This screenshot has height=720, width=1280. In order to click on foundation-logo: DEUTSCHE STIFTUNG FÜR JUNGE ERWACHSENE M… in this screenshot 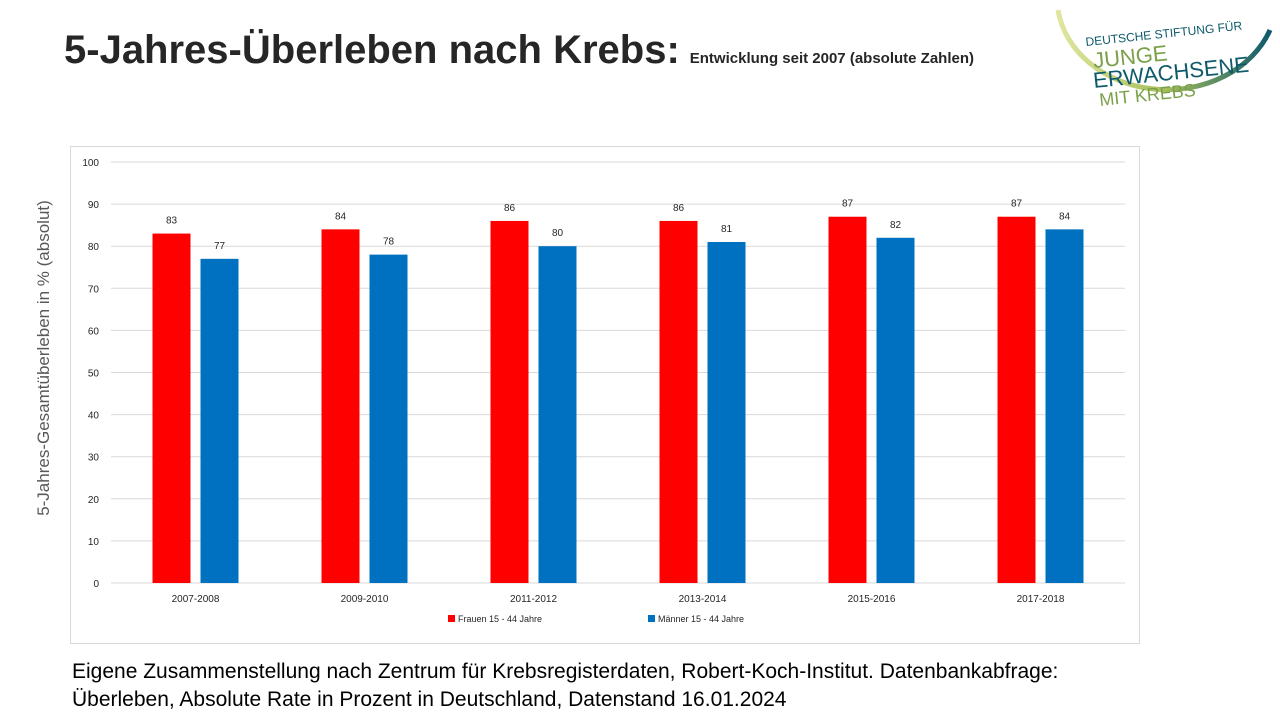, I will do `click(1164, 59)`.